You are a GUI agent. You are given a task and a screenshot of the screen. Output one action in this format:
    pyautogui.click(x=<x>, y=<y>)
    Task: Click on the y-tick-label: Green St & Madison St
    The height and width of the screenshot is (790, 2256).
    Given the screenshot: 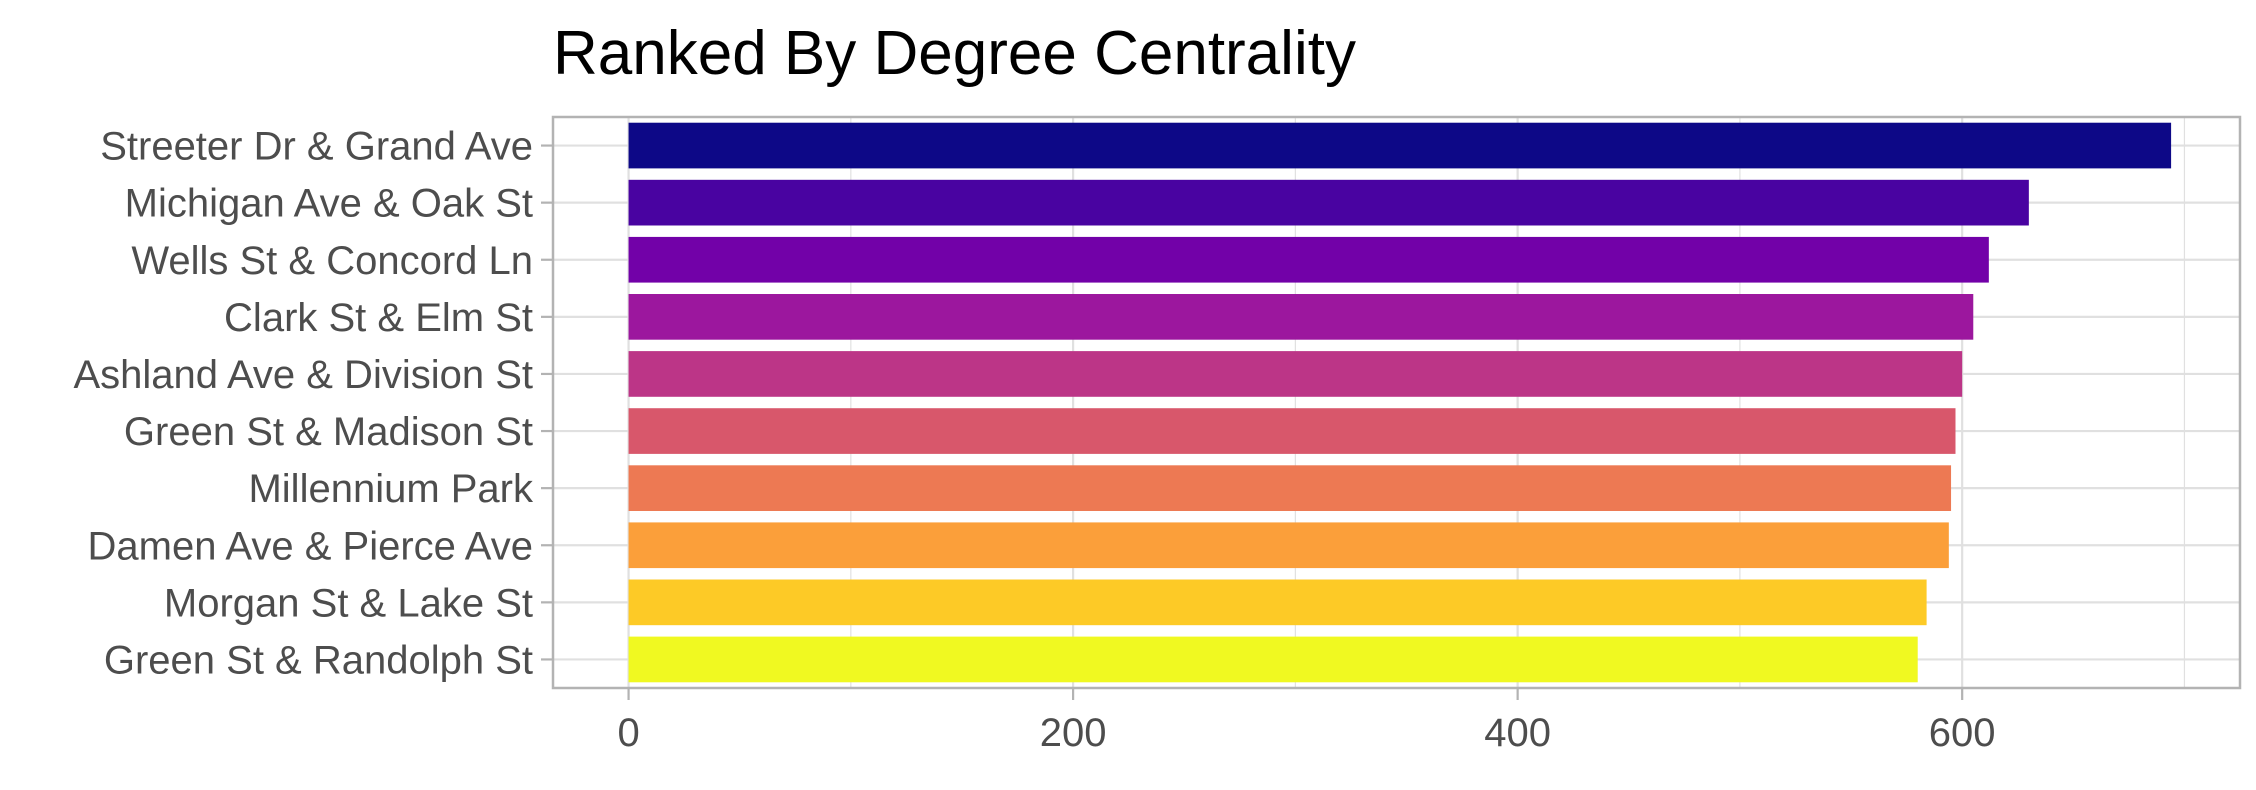 What is the action you would take?
    pyautogui.click(x=328, y=432)
    